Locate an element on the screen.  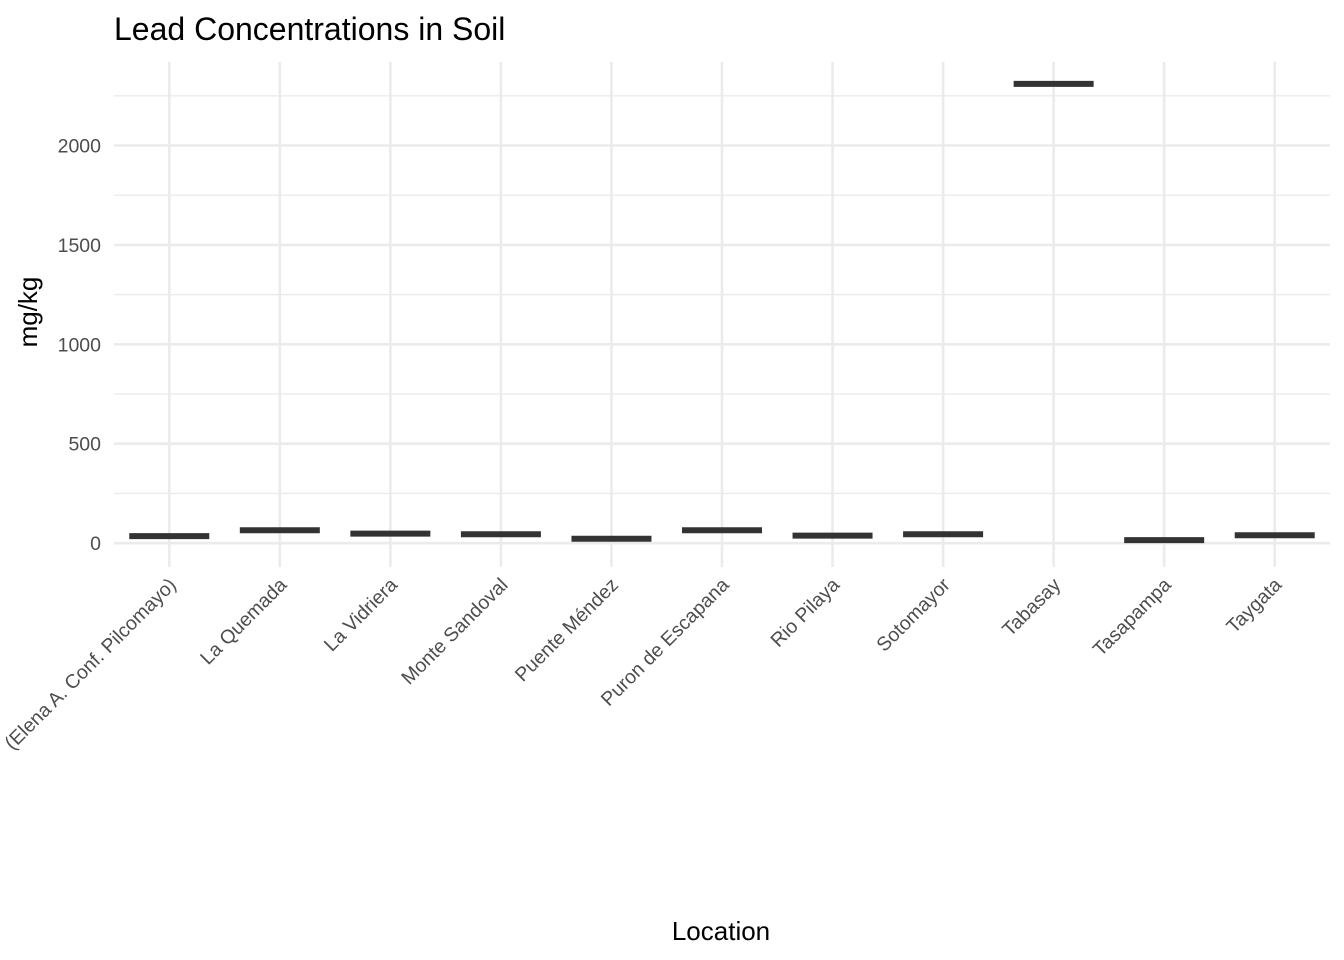
y-tick-label: 500 is located at coordinates (84, 445).